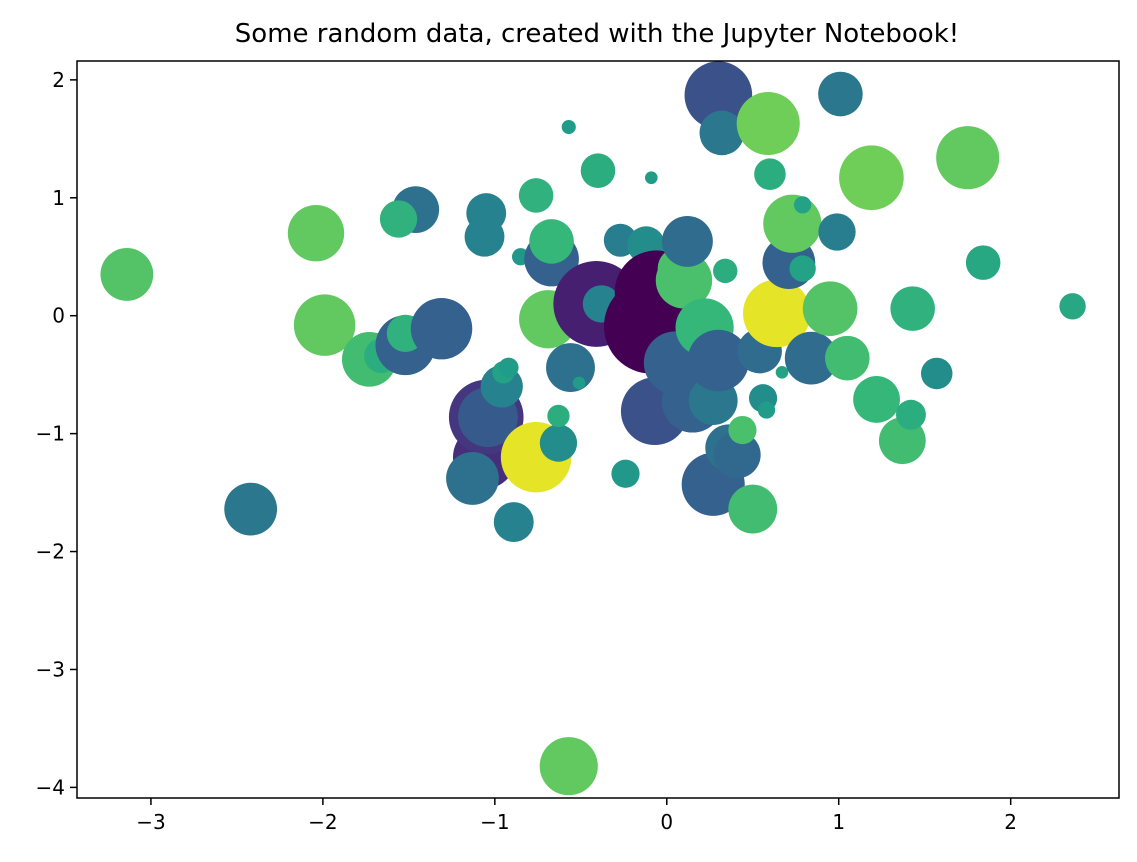 This screenshot has height=862, width=1137. I want to click on x-axis: −3 −2 −1 0 1 2, so click(576, 816).